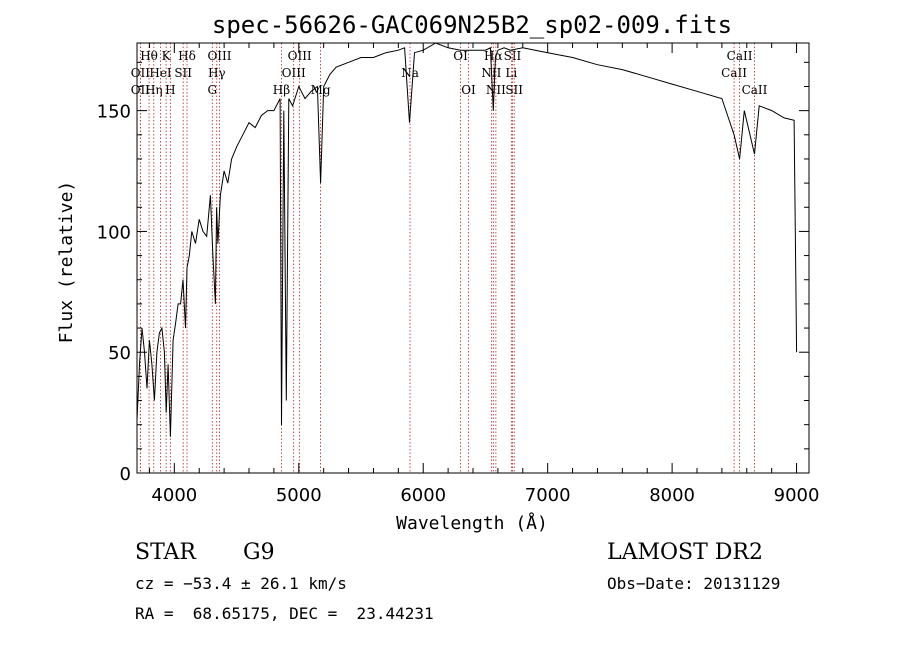  I want to click on x-tick-label: 5000, so click(299, 495).